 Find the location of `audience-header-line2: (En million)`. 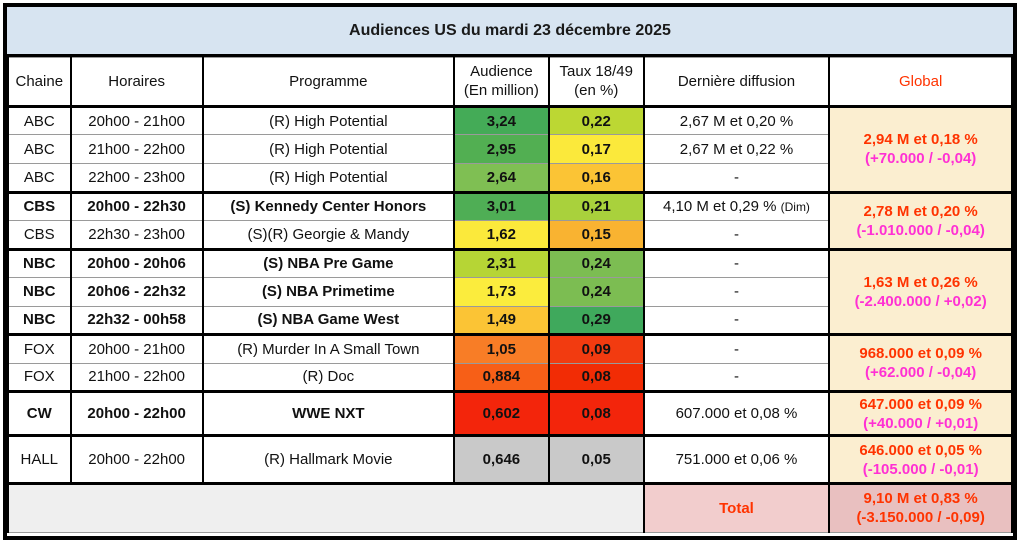

audience-header-line2: (En million) is located at coordinates (501, 91).